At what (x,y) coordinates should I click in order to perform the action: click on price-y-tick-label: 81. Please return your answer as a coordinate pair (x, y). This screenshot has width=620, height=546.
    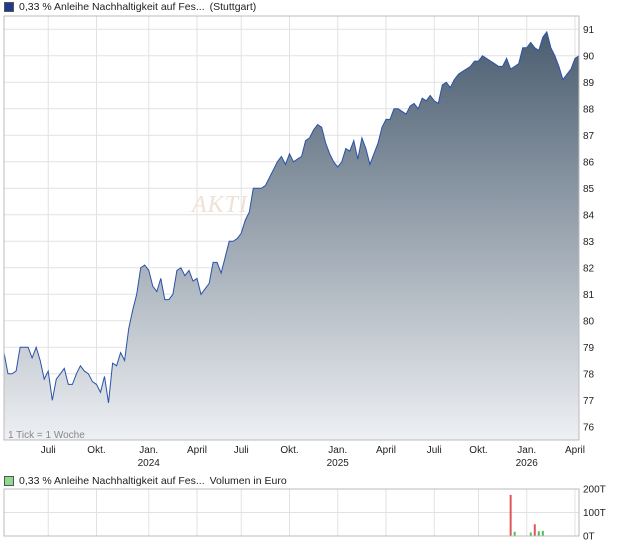
    Looking at the image, I should click on (589, 295).